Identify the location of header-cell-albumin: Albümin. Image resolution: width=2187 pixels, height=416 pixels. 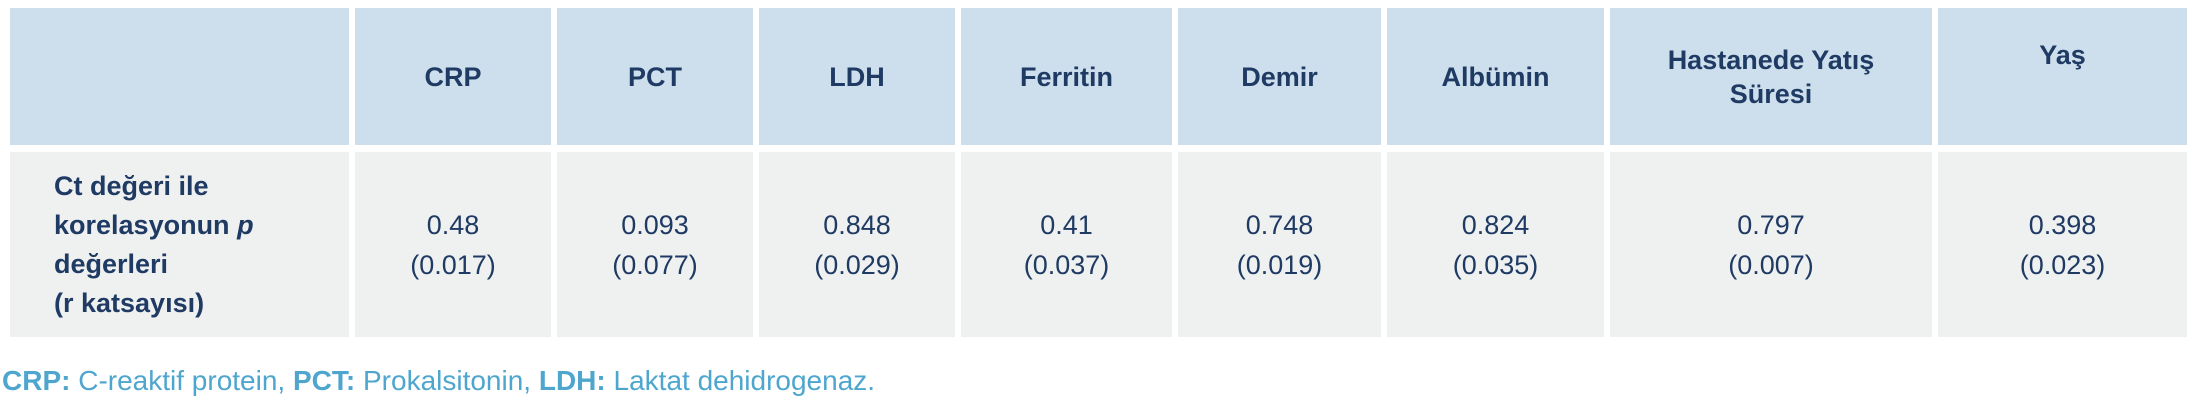
(1495, 76).